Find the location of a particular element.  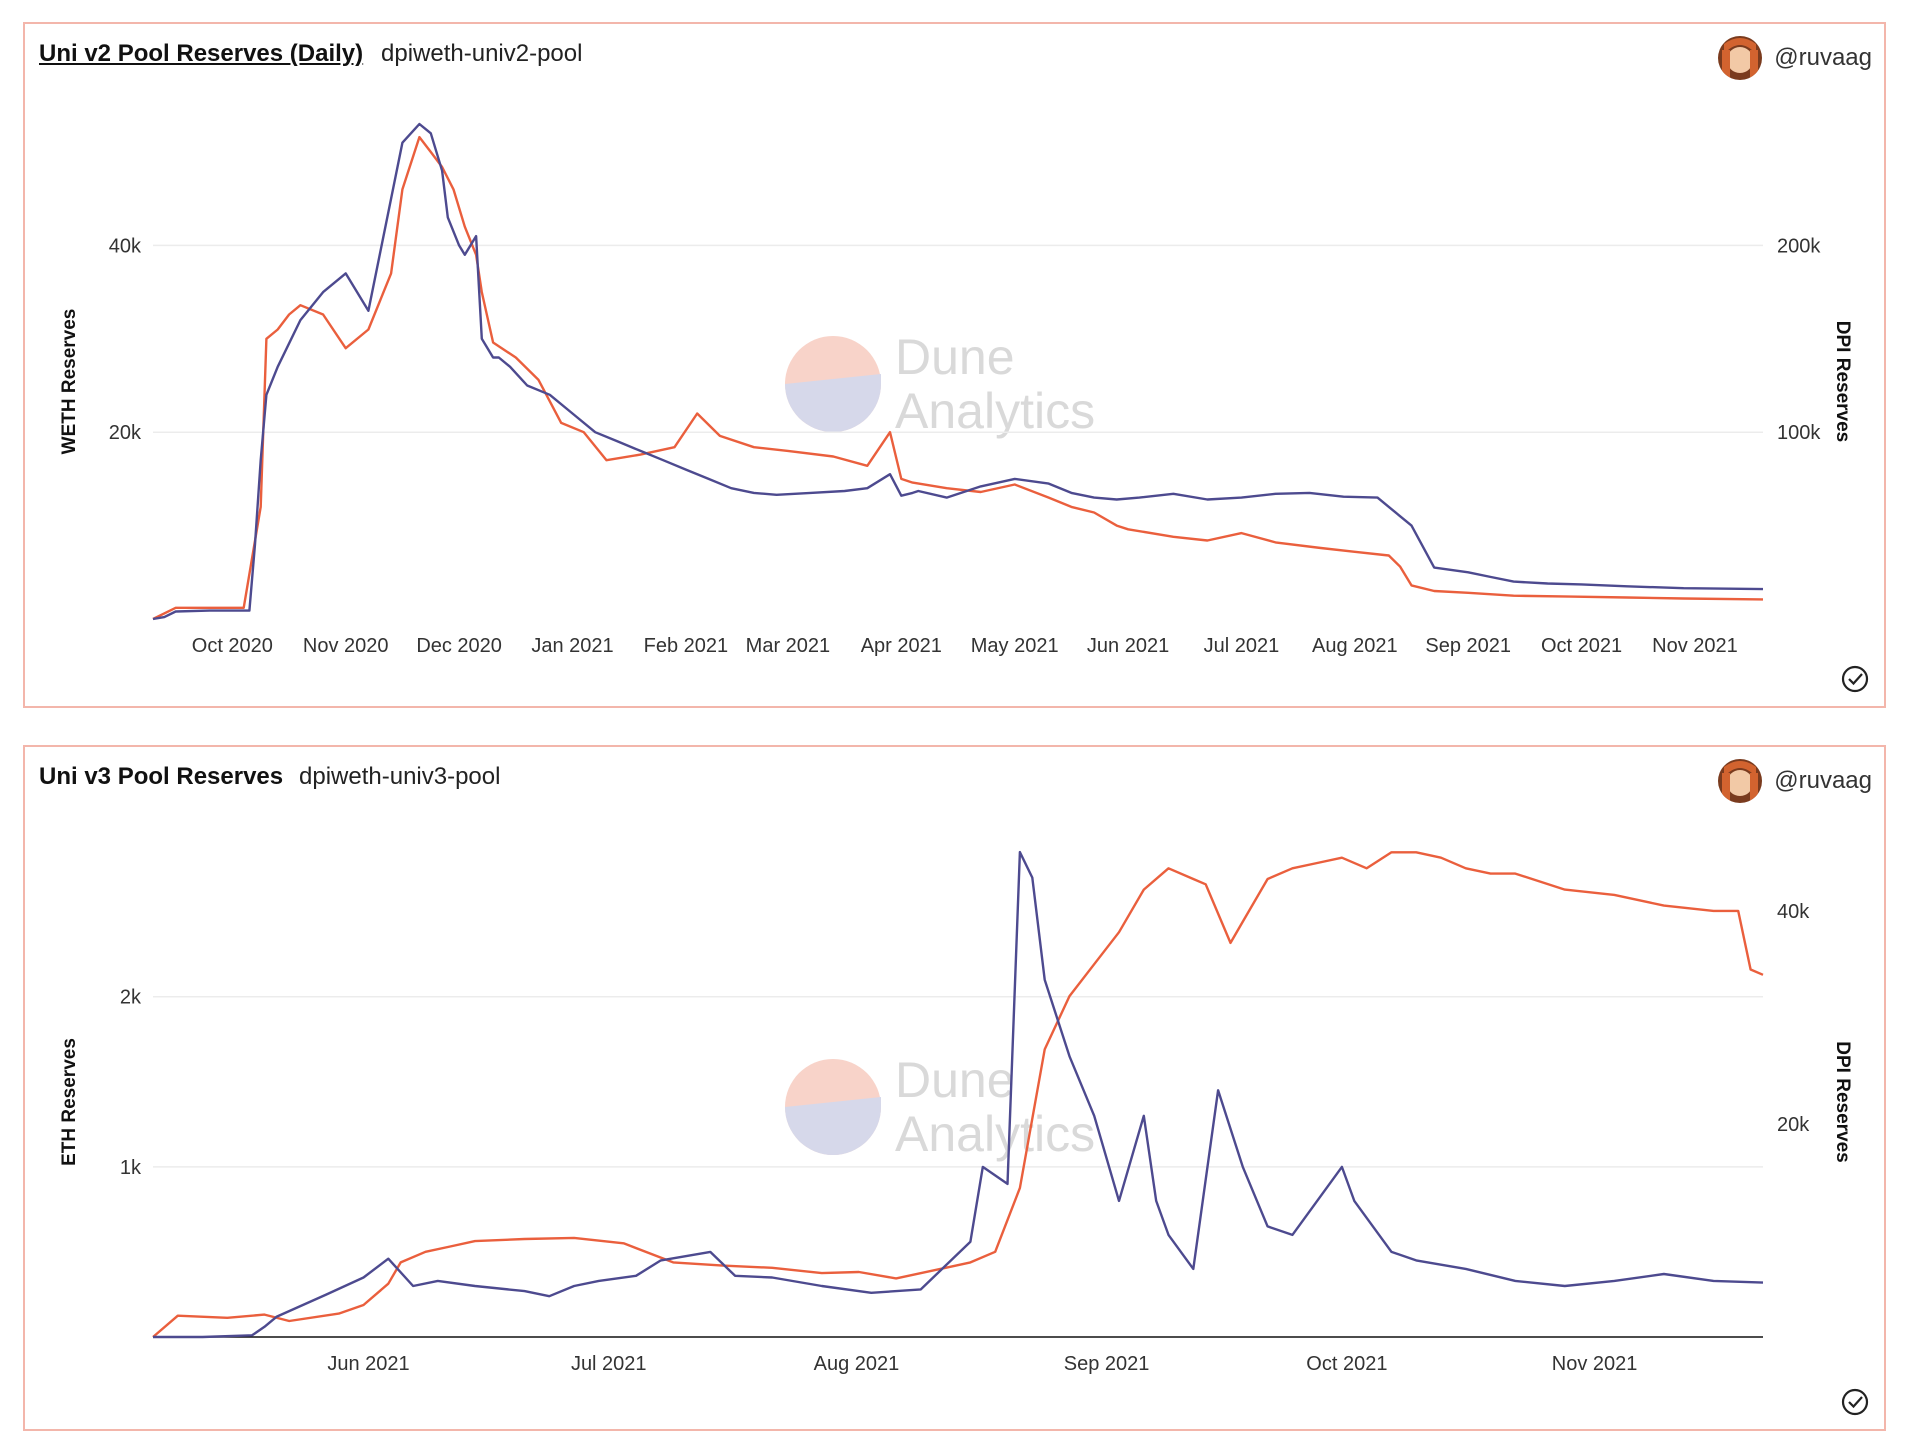

x-tick-label: Nov 2020 is located at coordinates (346, 646).